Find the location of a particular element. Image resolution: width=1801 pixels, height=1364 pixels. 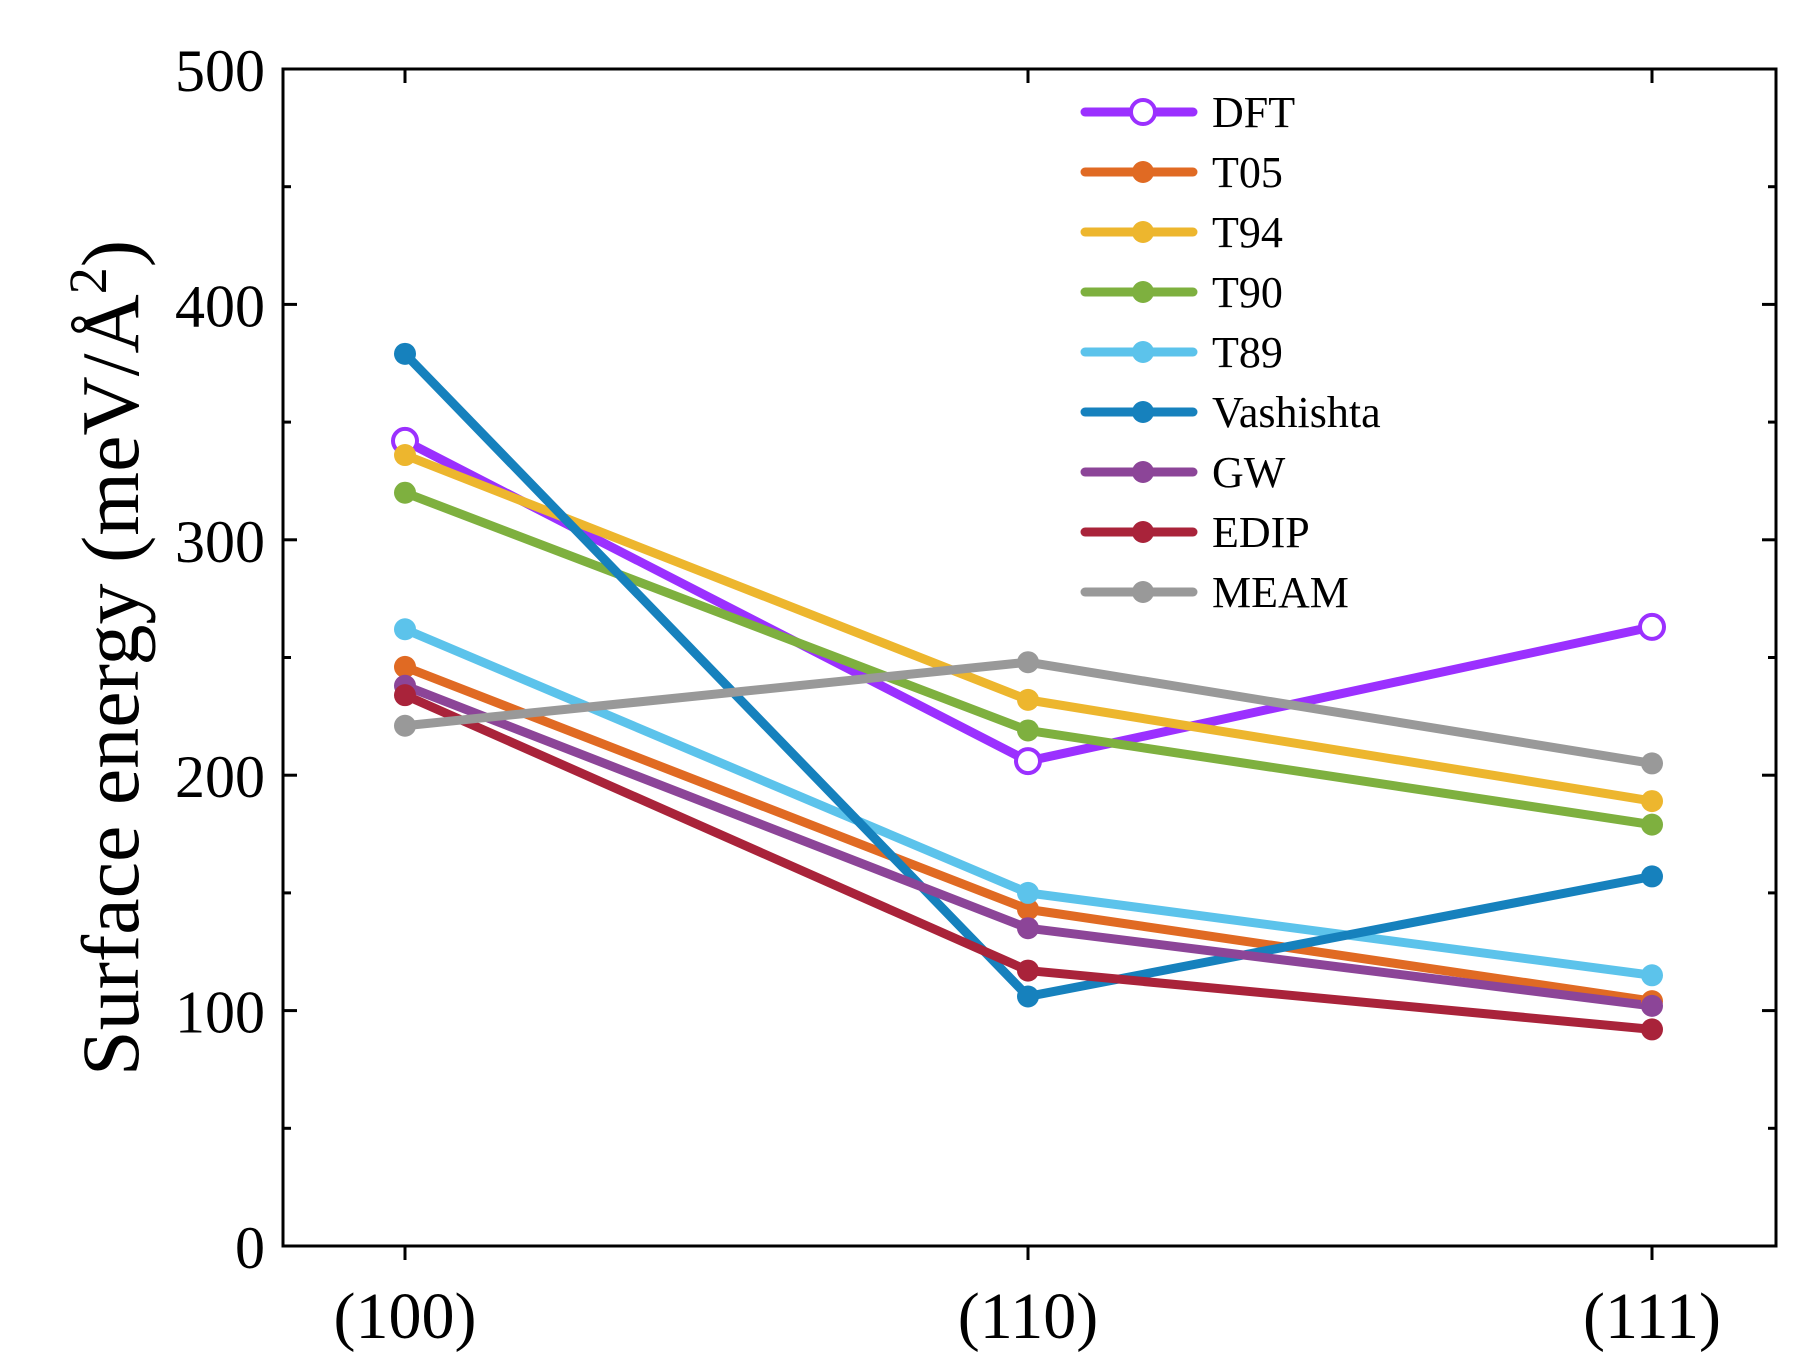

legend-label: DFT is located at coordinates (1253, 112).